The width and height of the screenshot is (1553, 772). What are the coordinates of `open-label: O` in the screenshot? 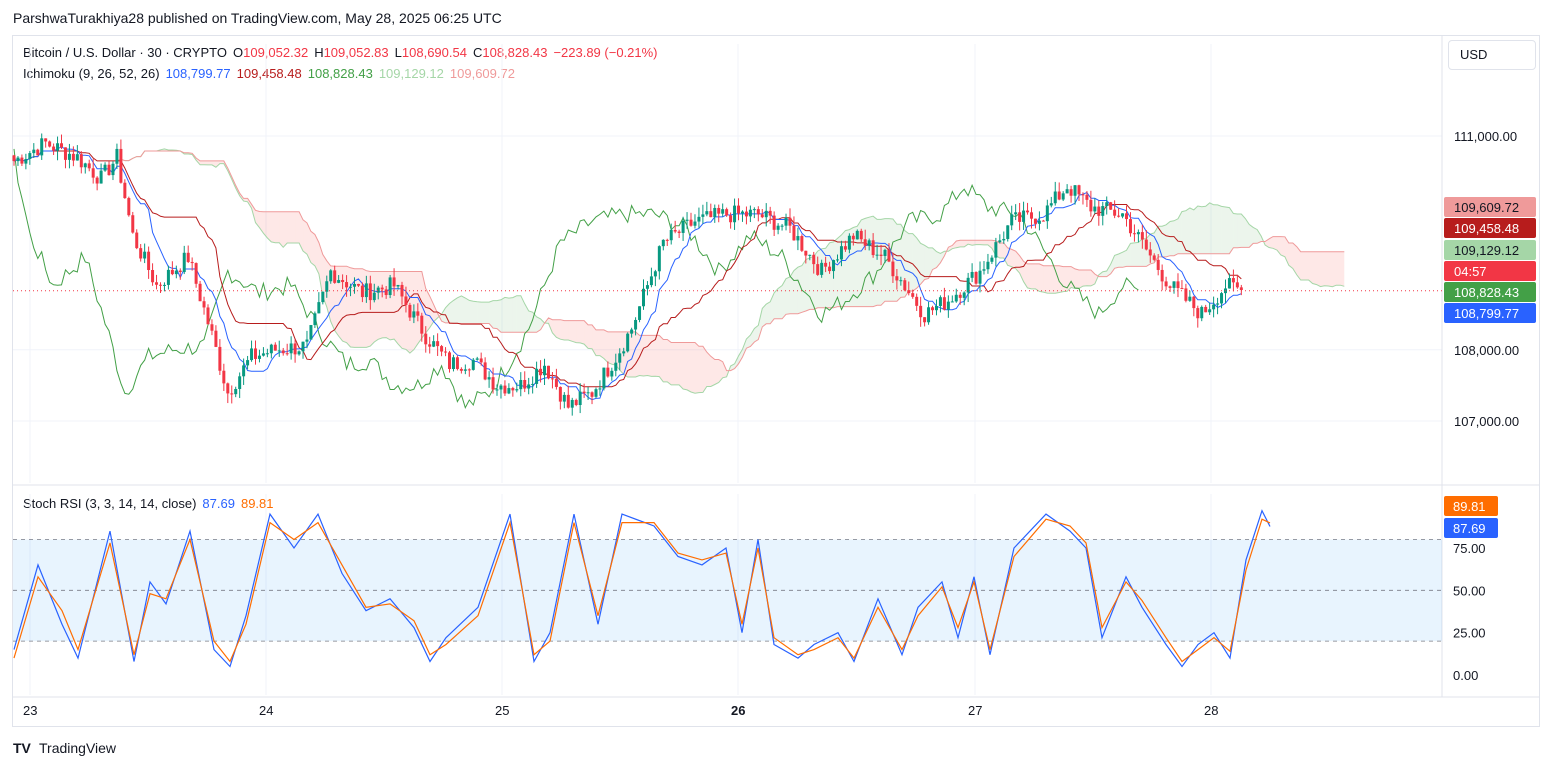 It's located at (238, 52).